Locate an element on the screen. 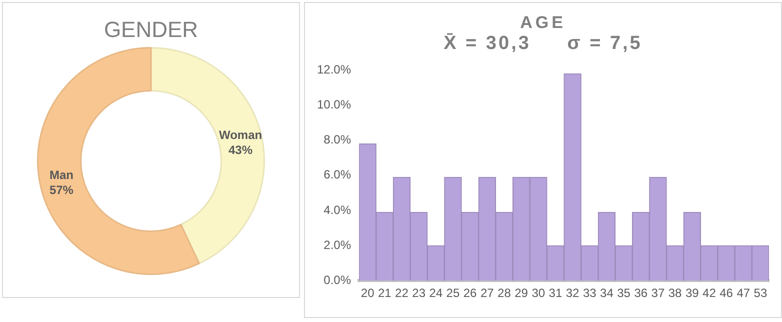 The width and height of the screenshot is (782, 322). y-tick-label: 4.0% is located at coordinates (338, 209).